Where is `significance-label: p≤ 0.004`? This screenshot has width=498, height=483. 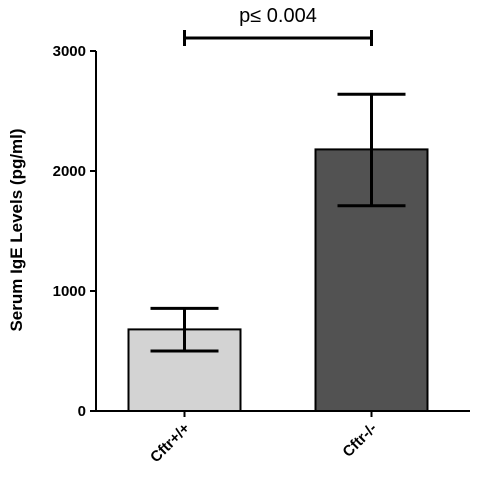
significance-label: p≤ 0.004 is located at coordinates (278, 16).